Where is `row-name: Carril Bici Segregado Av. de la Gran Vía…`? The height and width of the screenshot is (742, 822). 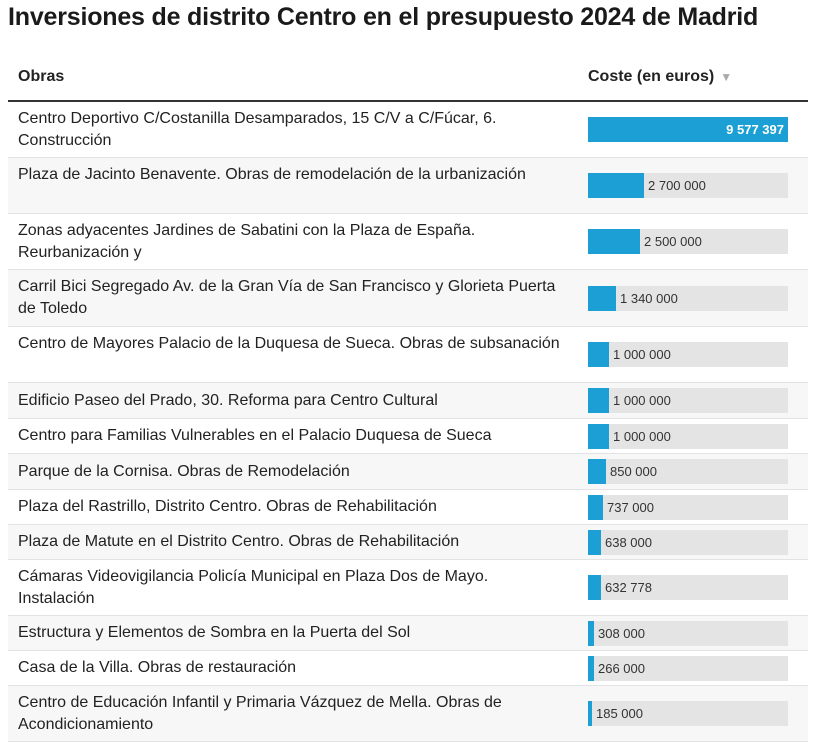
row-name: Carril Bici Segregado Av. de la Gran Vía… is located at coordinates (287, 297).